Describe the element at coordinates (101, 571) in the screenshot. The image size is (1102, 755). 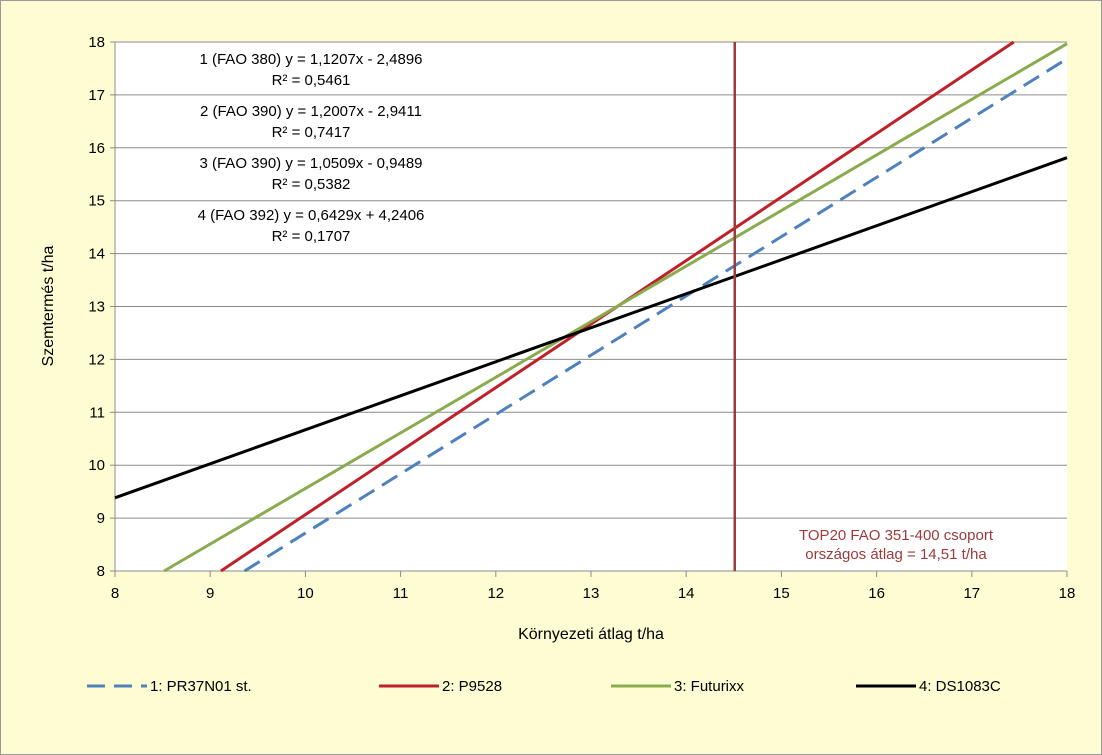
I see `y-tick-label-8: 8` at that location.